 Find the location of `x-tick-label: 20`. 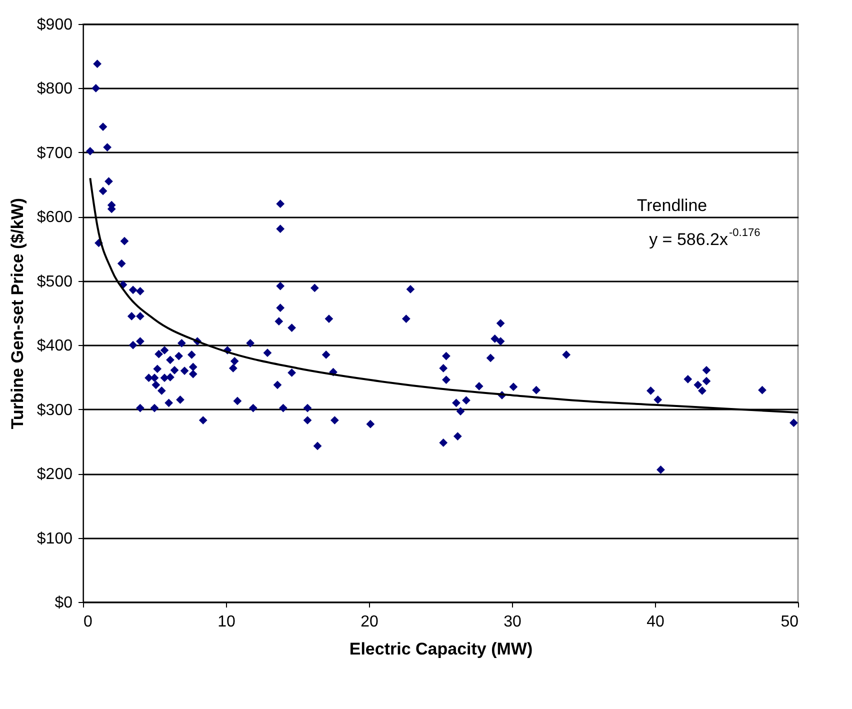

x-tick-label: 20 is located at coordinates (369, 622).